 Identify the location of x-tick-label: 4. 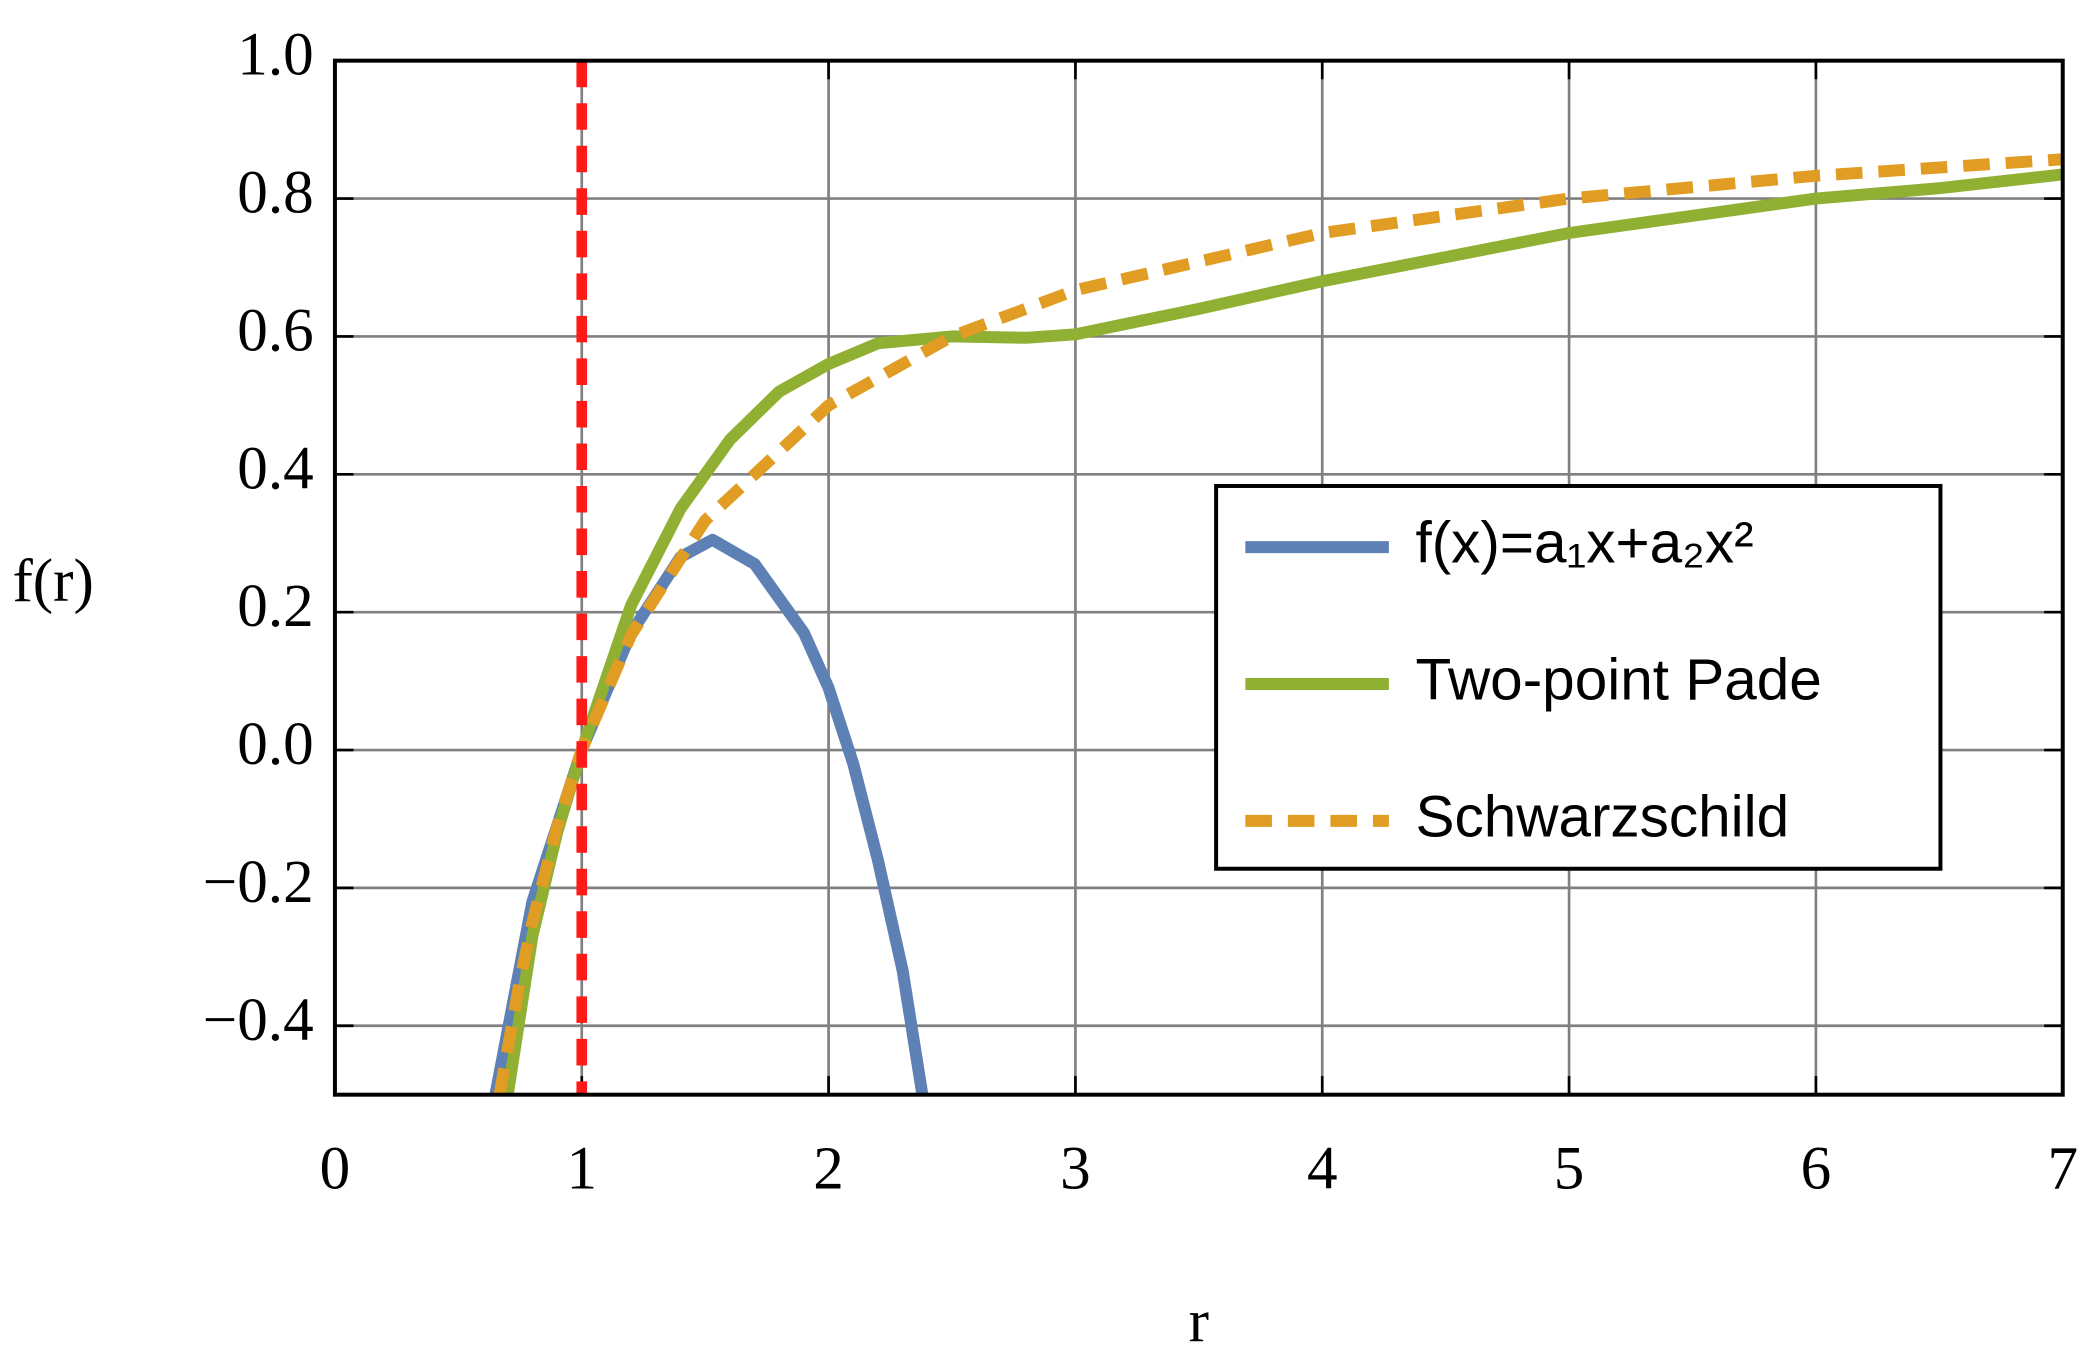
(1322, 1168).